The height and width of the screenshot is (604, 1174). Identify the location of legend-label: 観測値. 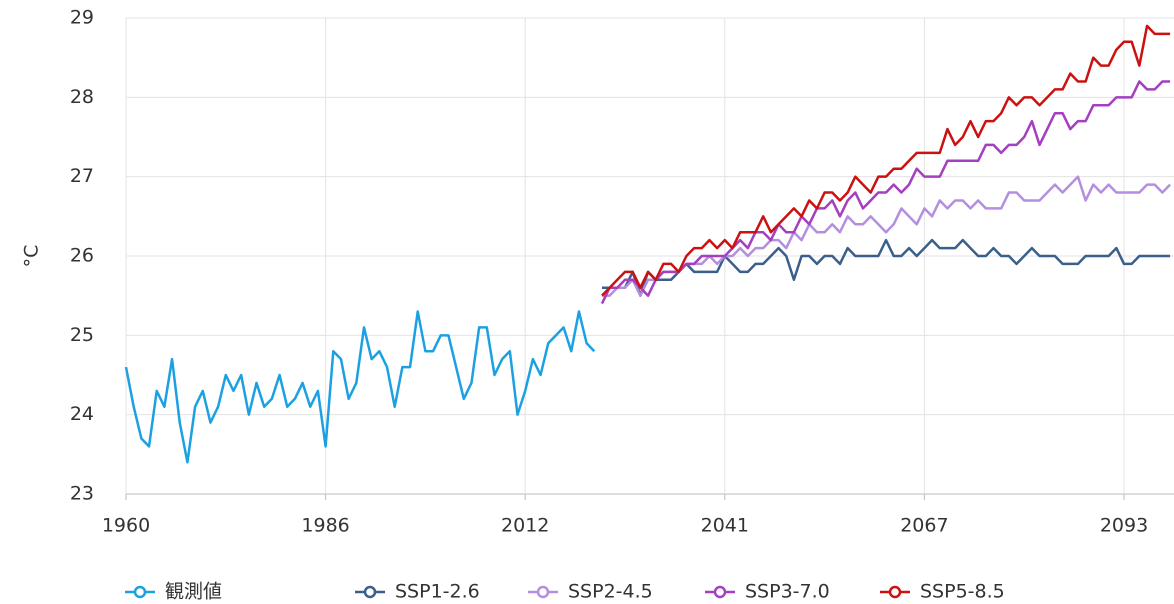
(193, 592).